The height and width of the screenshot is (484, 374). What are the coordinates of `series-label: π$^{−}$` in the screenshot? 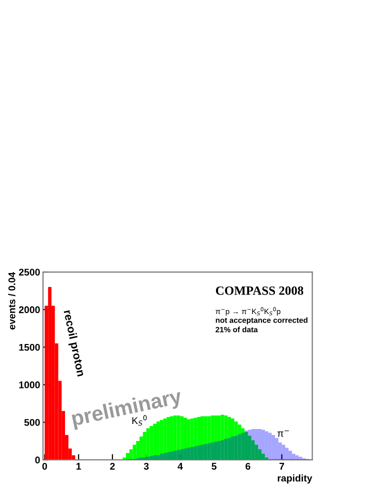 It's located at (283, 433).